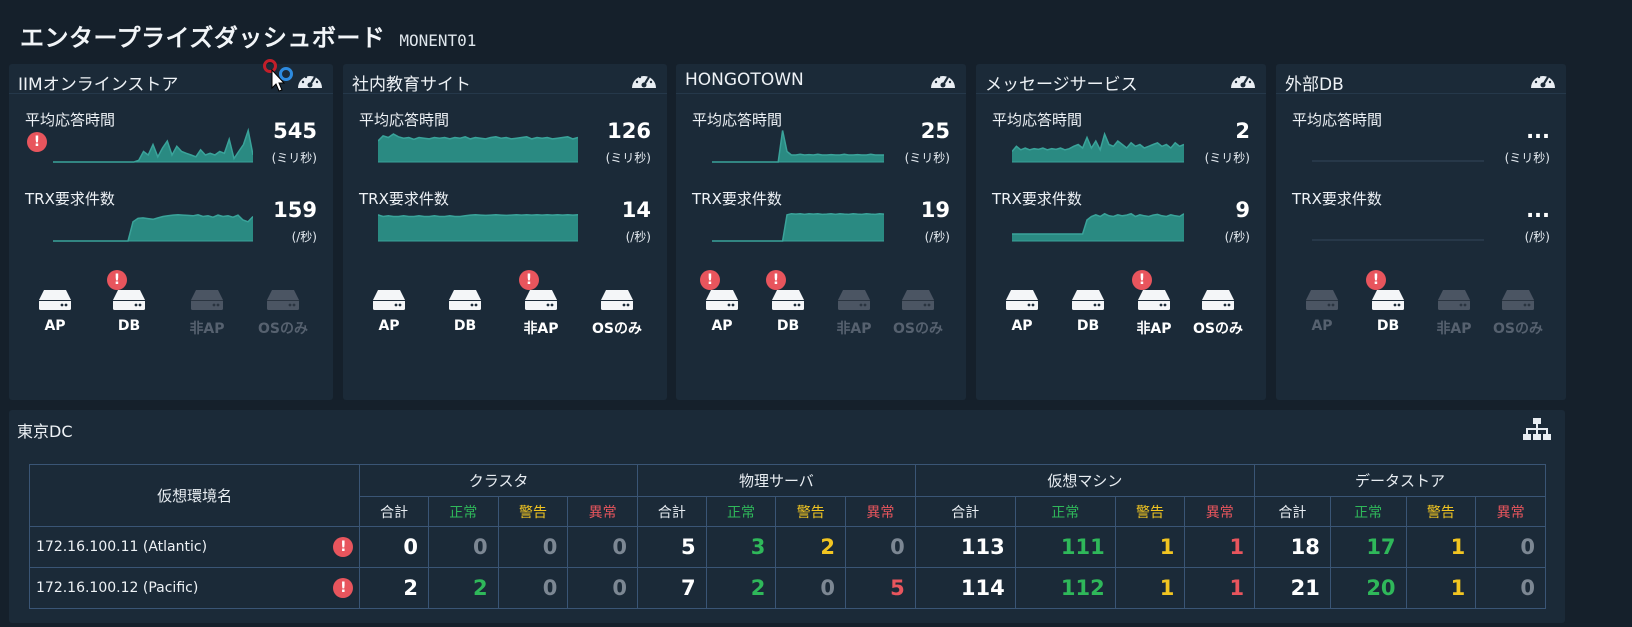 The height and width of the screenshot is (627, 1632). What do you see at coordinates (1292, 547) in the screenshot?
I see `count-total: 18` at bounding box center [1292, 547].